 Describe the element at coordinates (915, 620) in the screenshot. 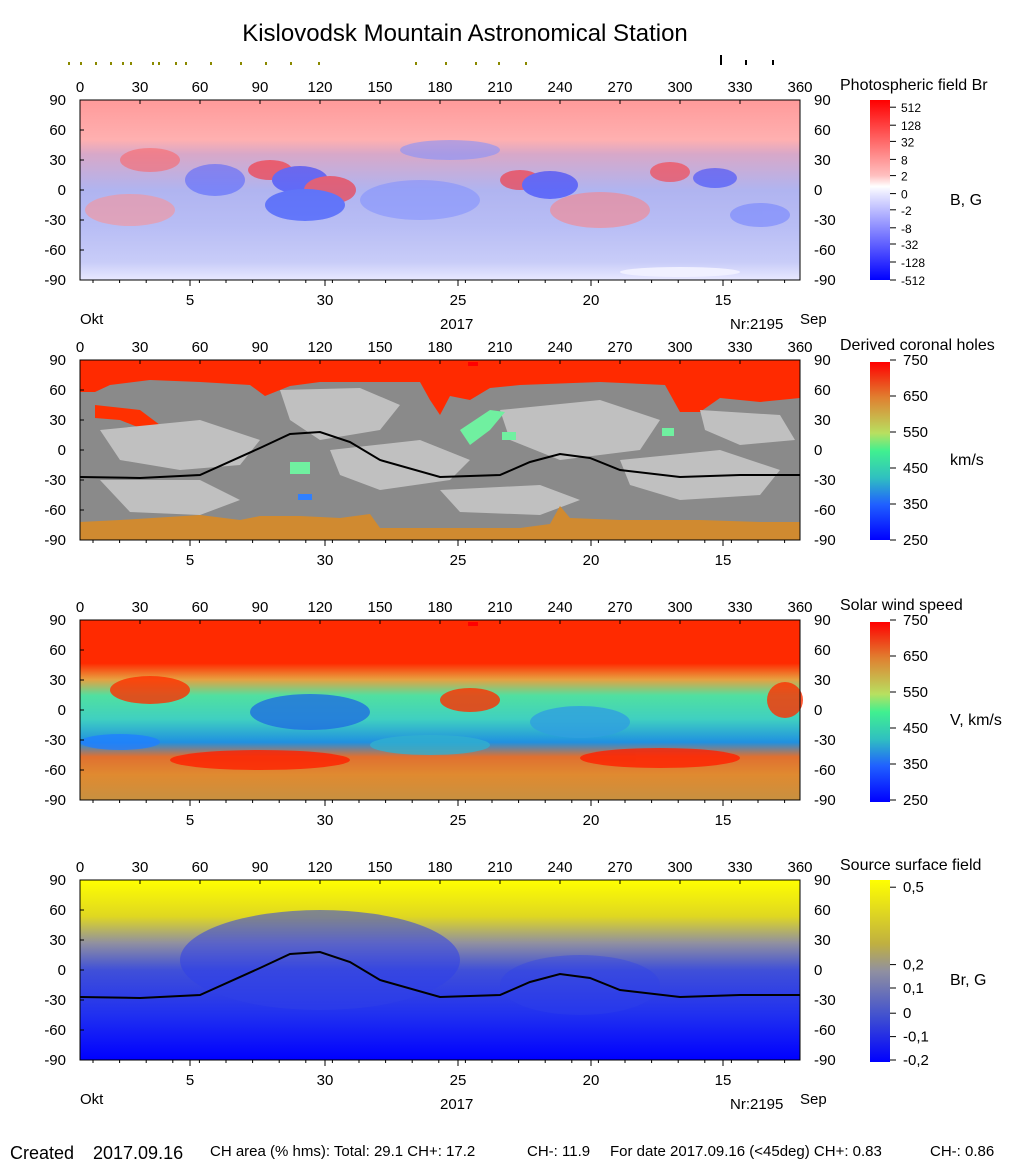

I see `colorbar-tick-label: 750` at that location.